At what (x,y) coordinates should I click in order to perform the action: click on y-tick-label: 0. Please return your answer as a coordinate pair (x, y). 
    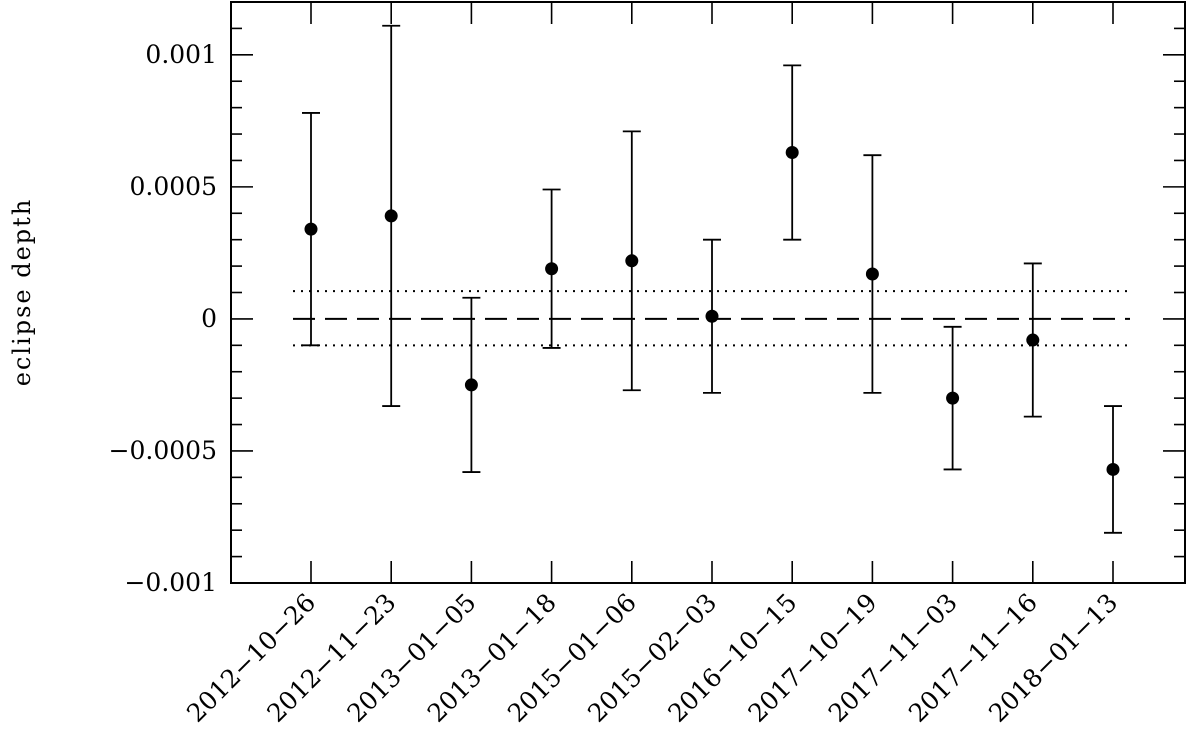
    Looking at the image, I should click on (209, 318).